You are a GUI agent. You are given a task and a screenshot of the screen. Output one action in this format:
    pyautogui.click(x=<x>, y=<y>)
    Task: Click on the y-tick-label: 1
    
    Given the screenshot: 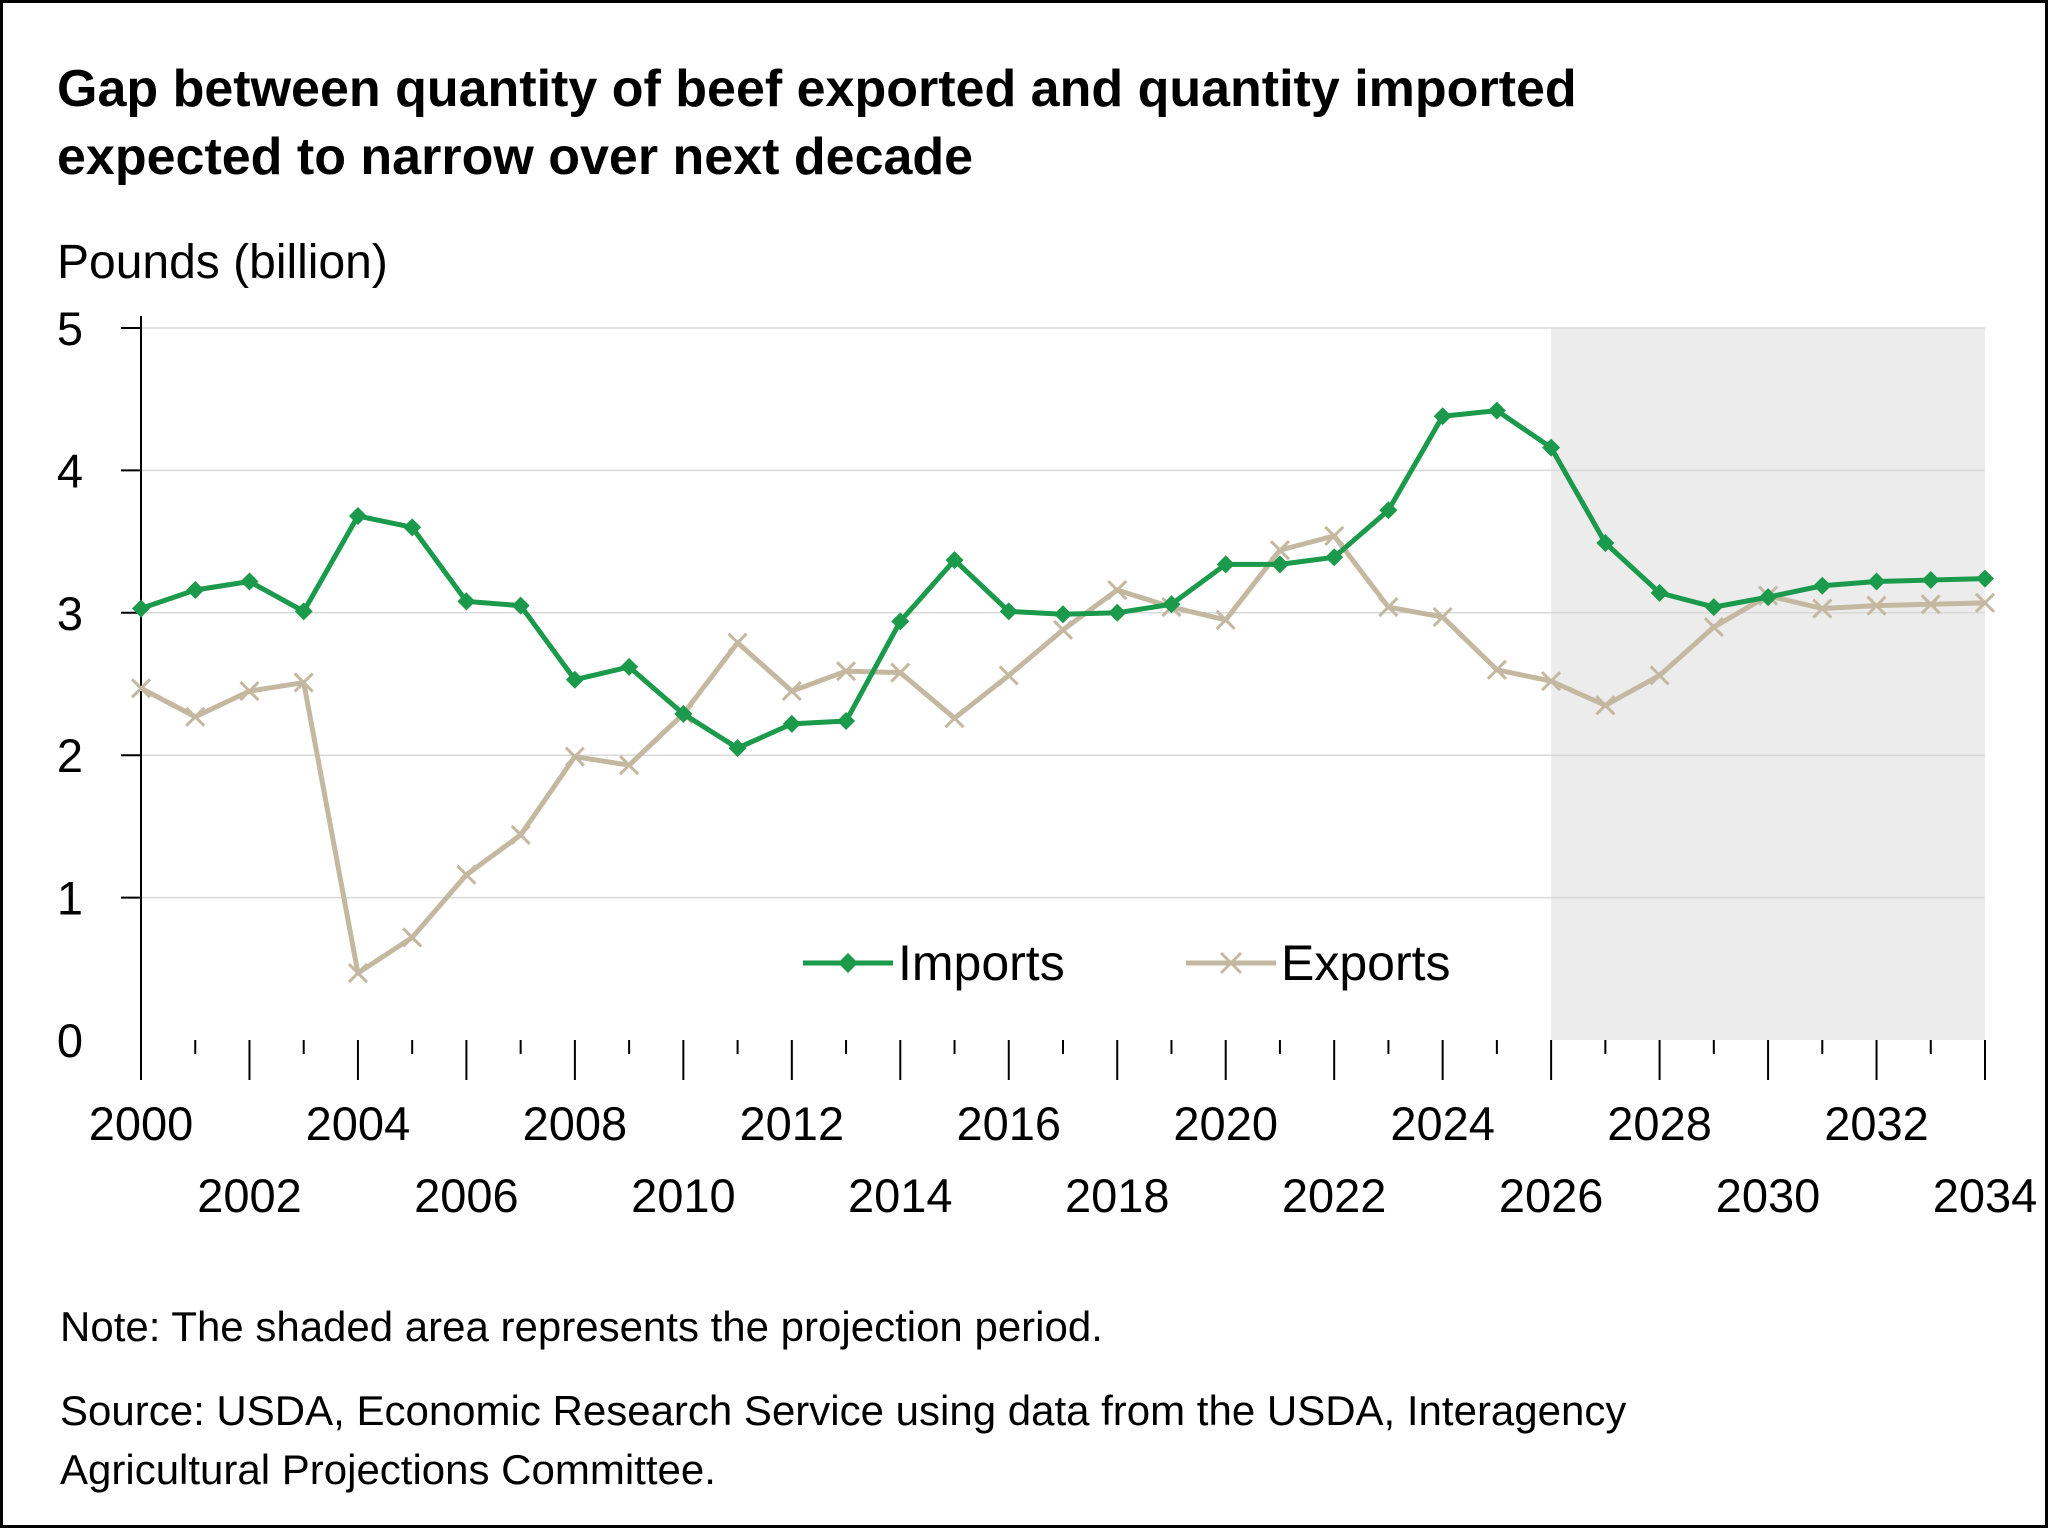 What is the action you would take?
    pyautogui.click(x=70, y=898)
    